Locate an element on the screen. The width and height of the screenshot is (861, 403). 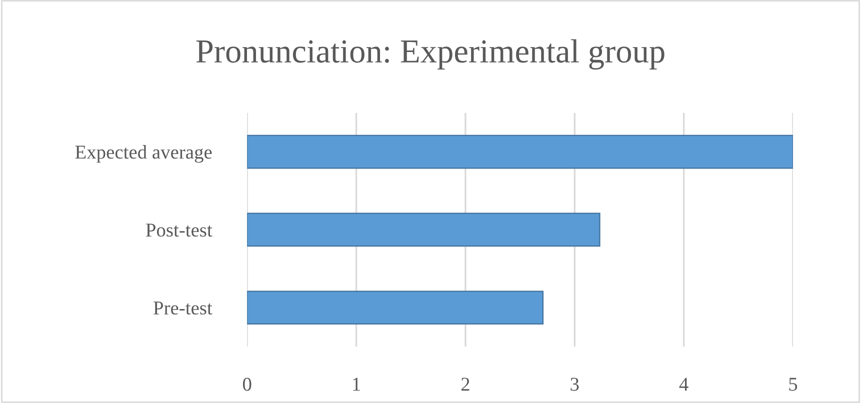
y-tick-label: Expected average is located at coordinates (143, 154).